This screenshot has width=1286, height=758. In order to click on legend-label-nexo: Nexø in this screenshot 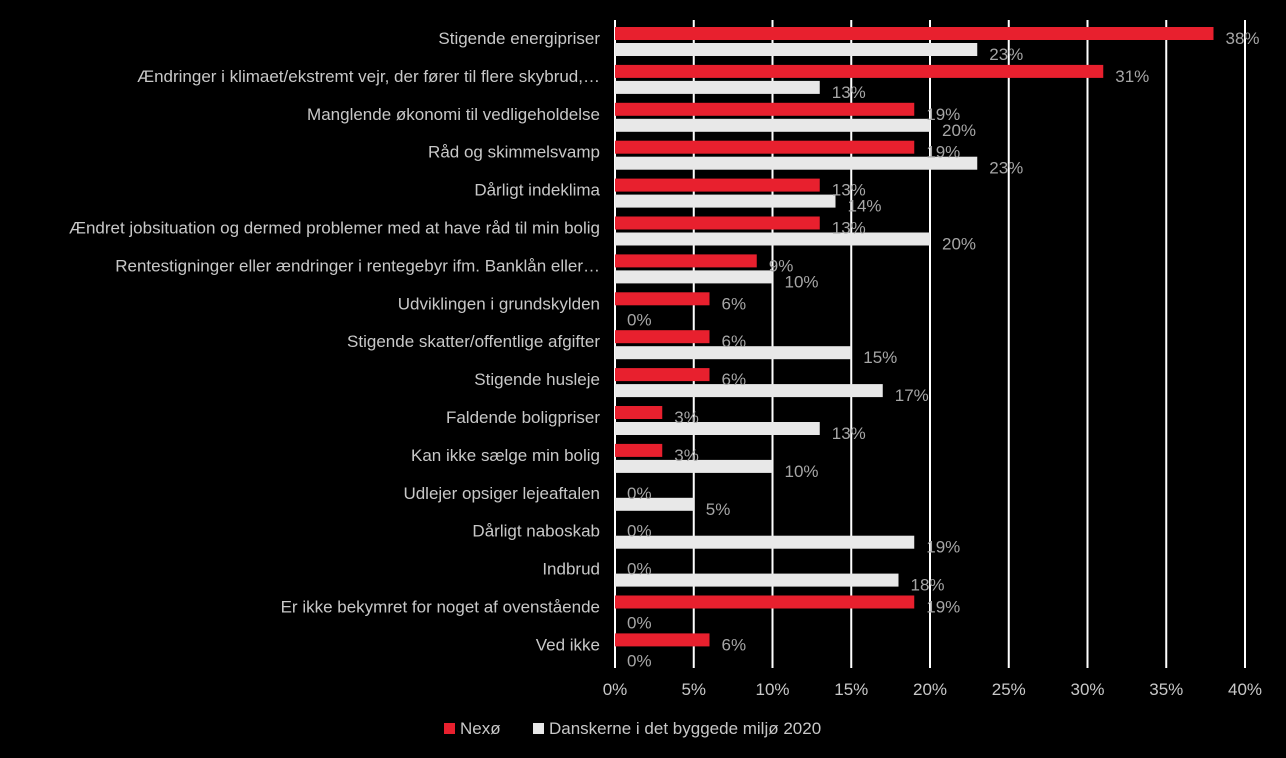, I will do `click(480, 728)`.